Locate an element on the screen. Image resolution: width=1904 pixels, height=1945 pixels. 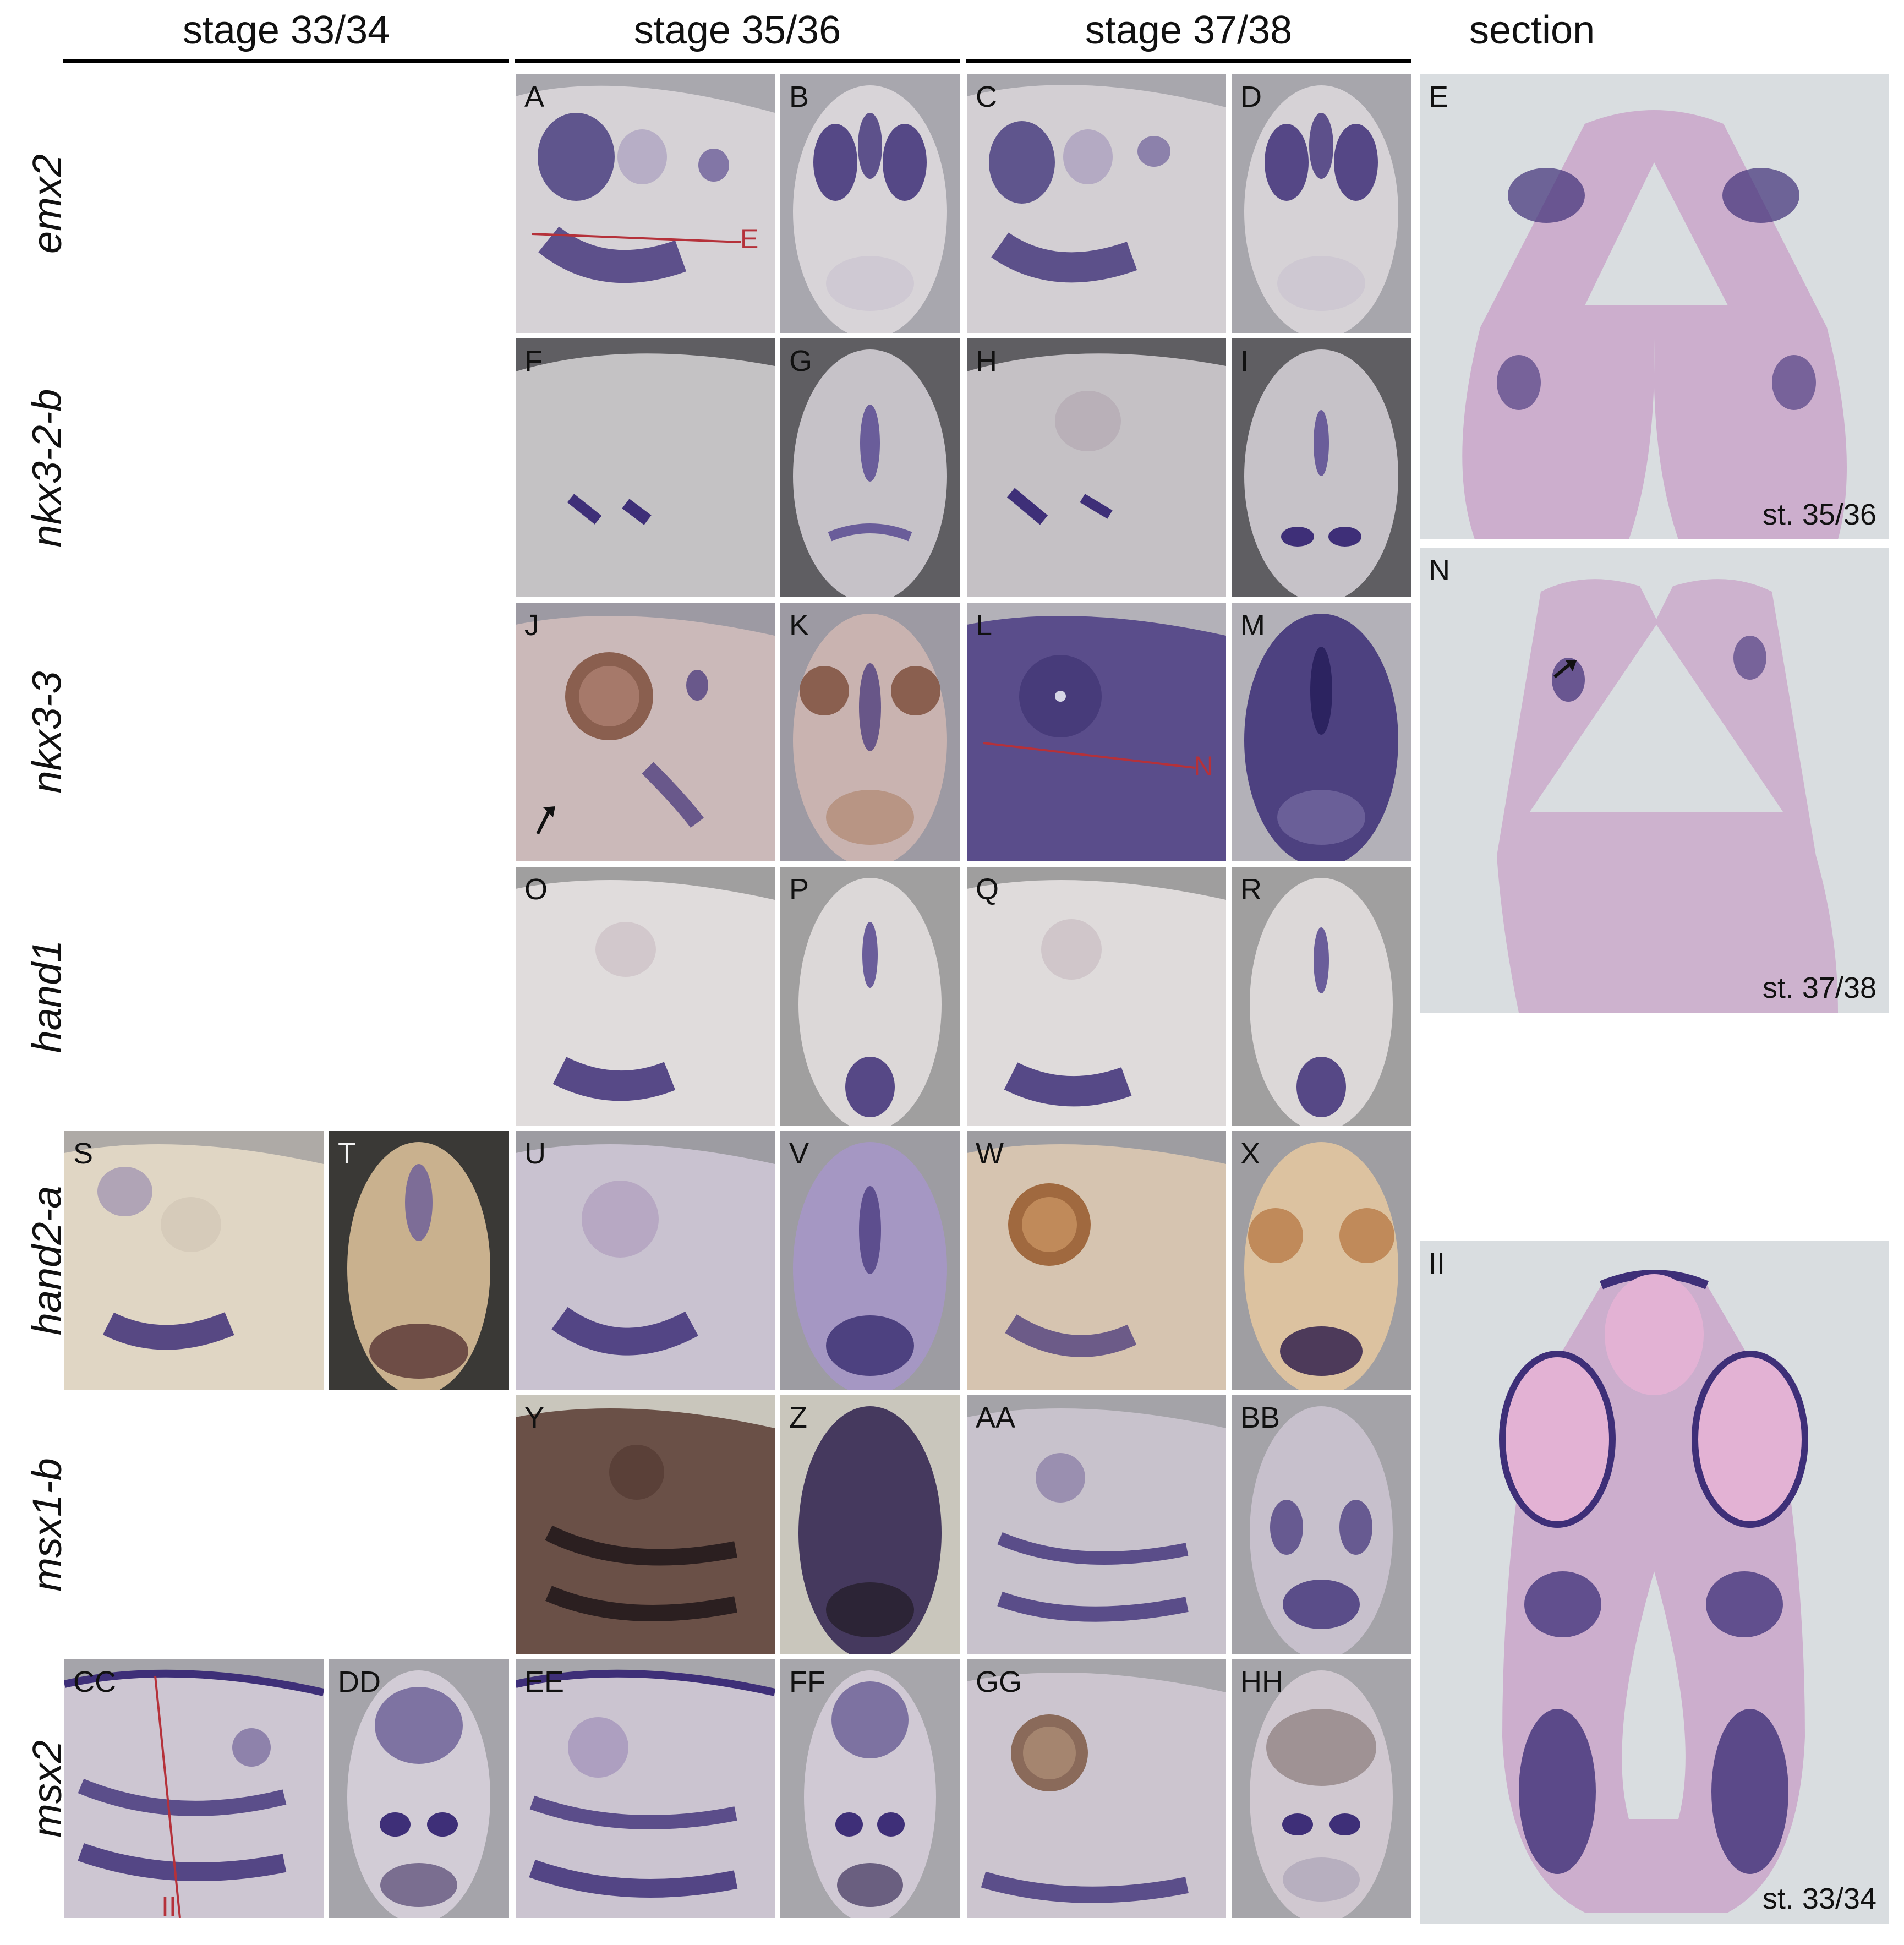
panel-J-lateral: J is located at coordinates (645, 732).